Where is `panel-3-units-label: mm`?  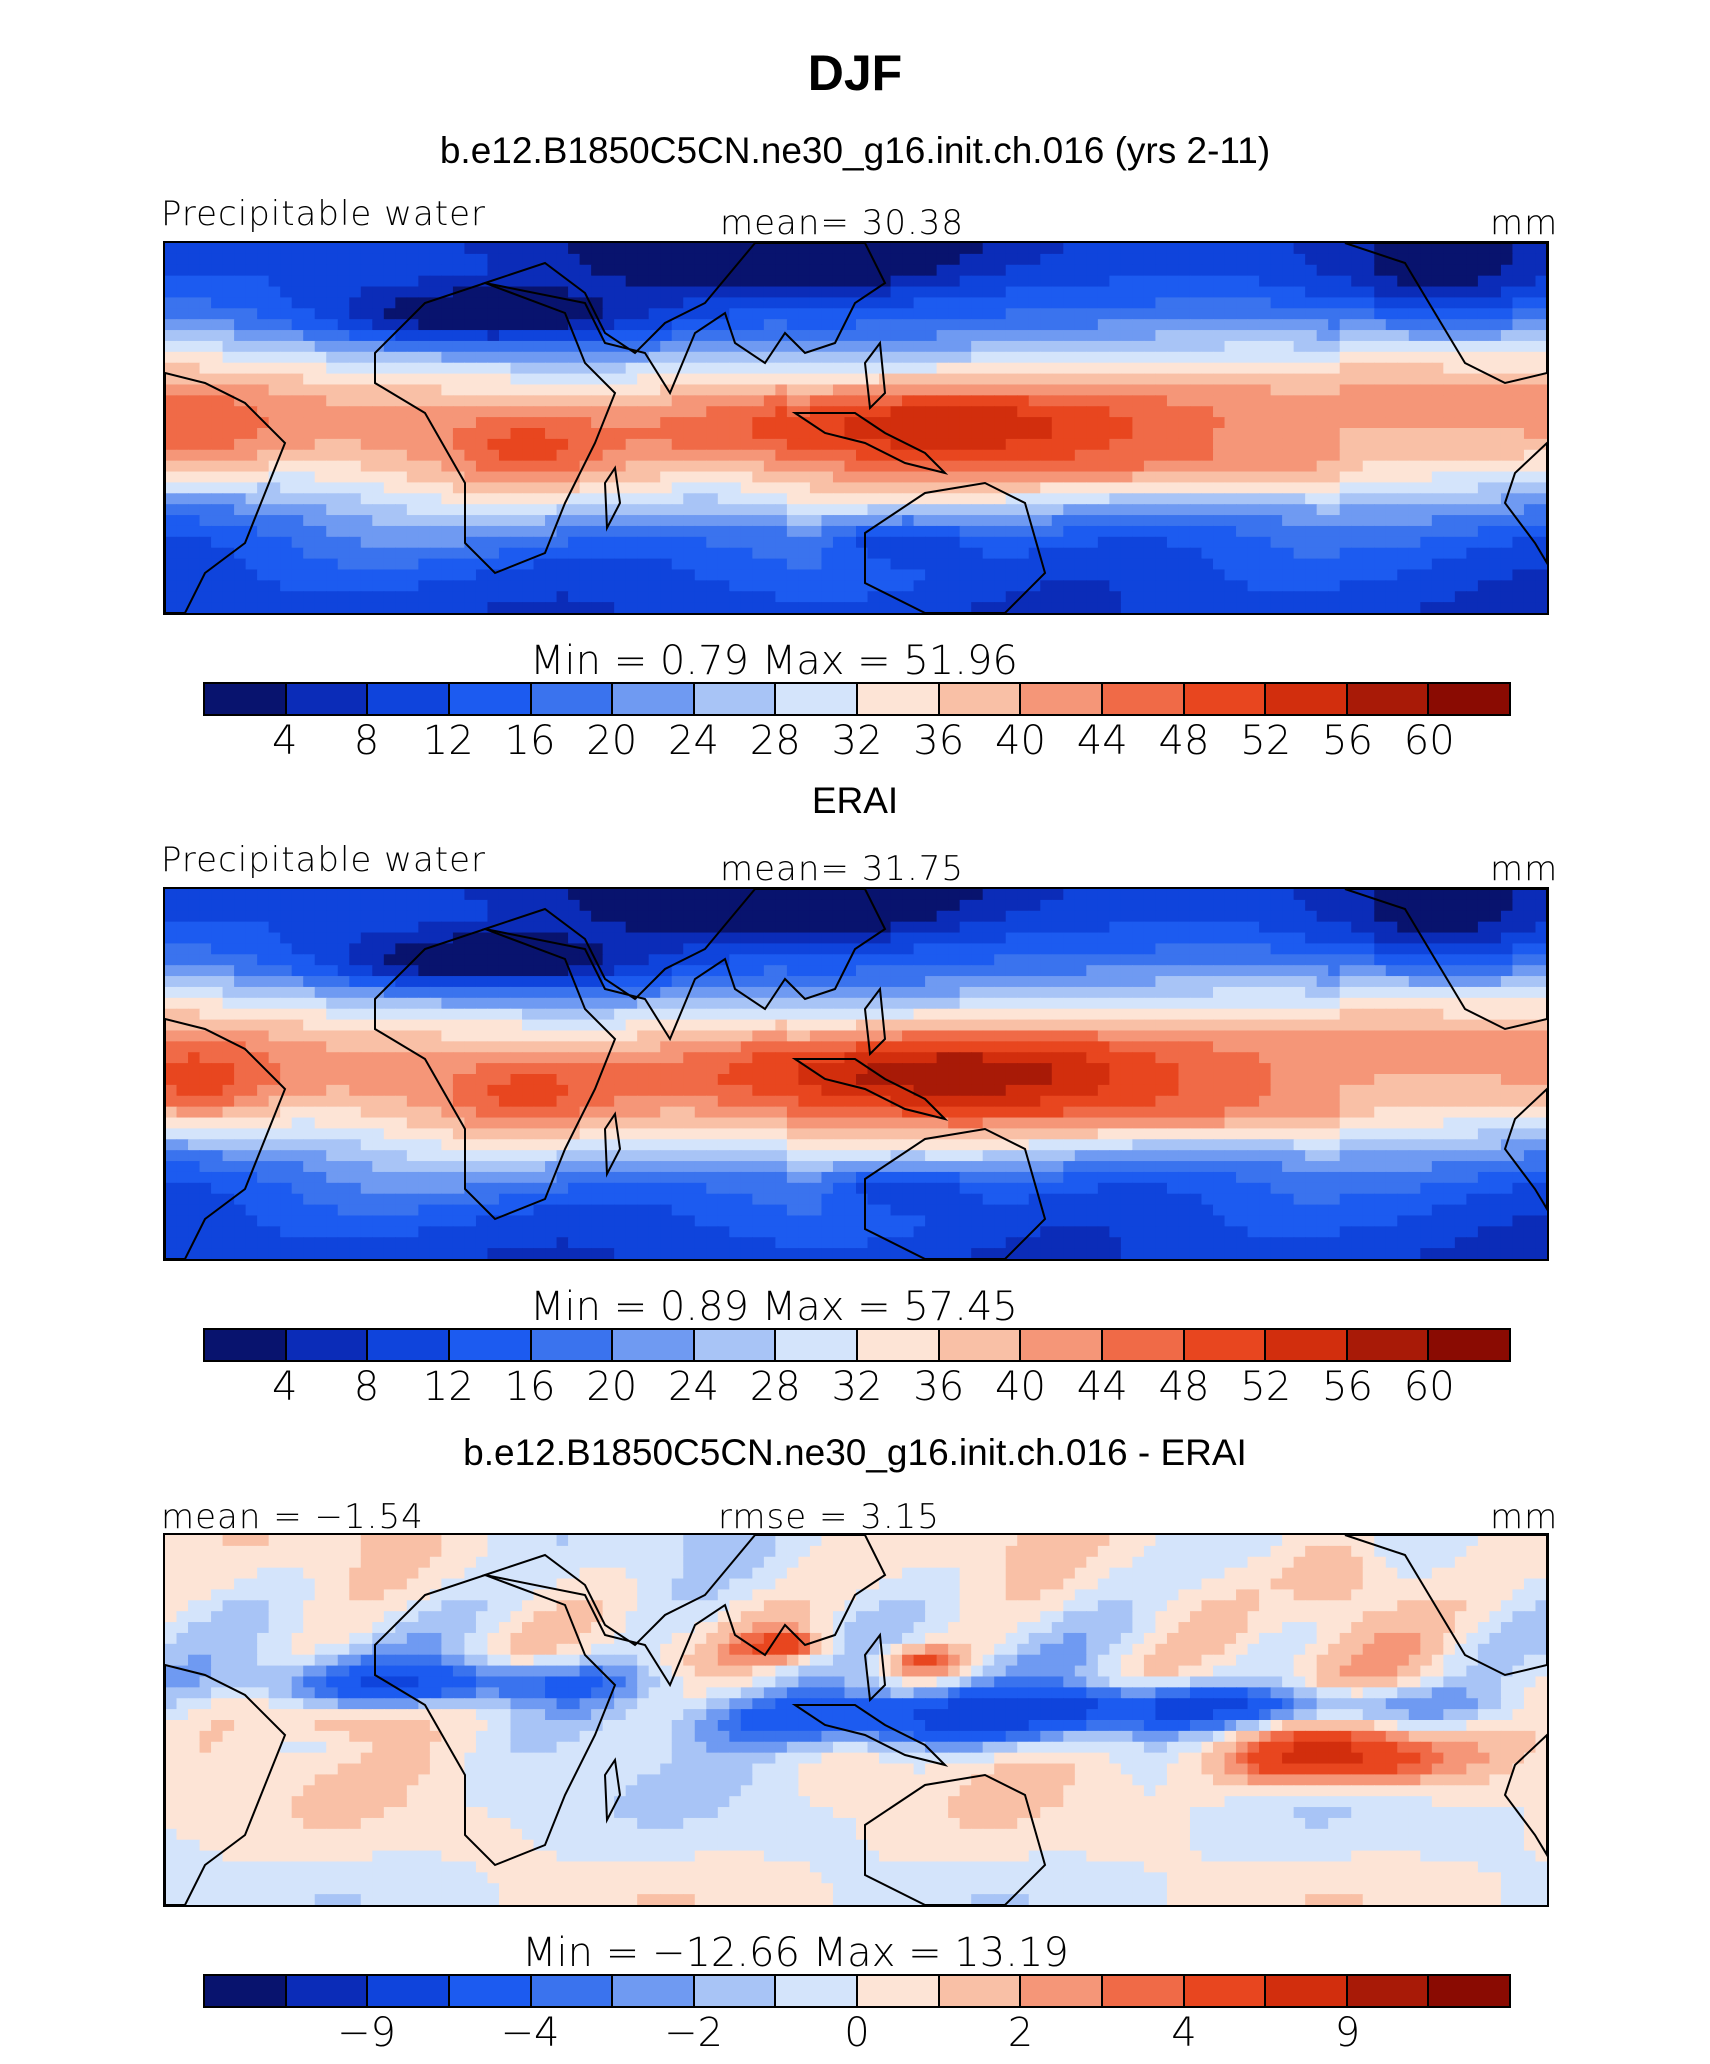
panel-3-units-label: mm is located at coordinates (1524, 1517).